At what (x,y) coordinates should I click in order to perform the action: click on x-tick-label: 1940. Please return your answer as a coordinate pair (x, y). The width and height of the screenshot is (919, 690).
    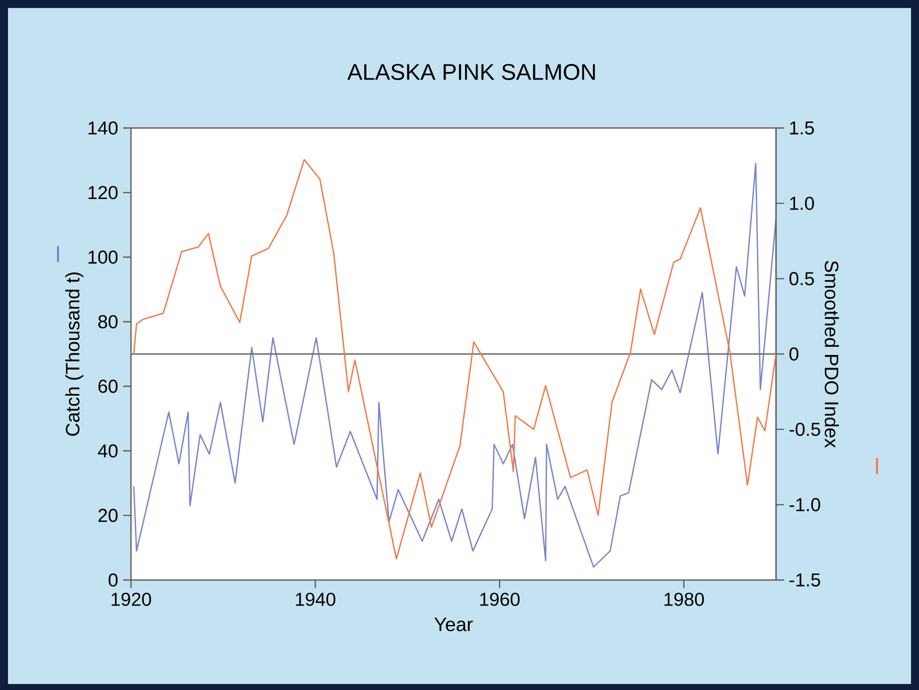
    Looking at the image, I should click on (316, 599).